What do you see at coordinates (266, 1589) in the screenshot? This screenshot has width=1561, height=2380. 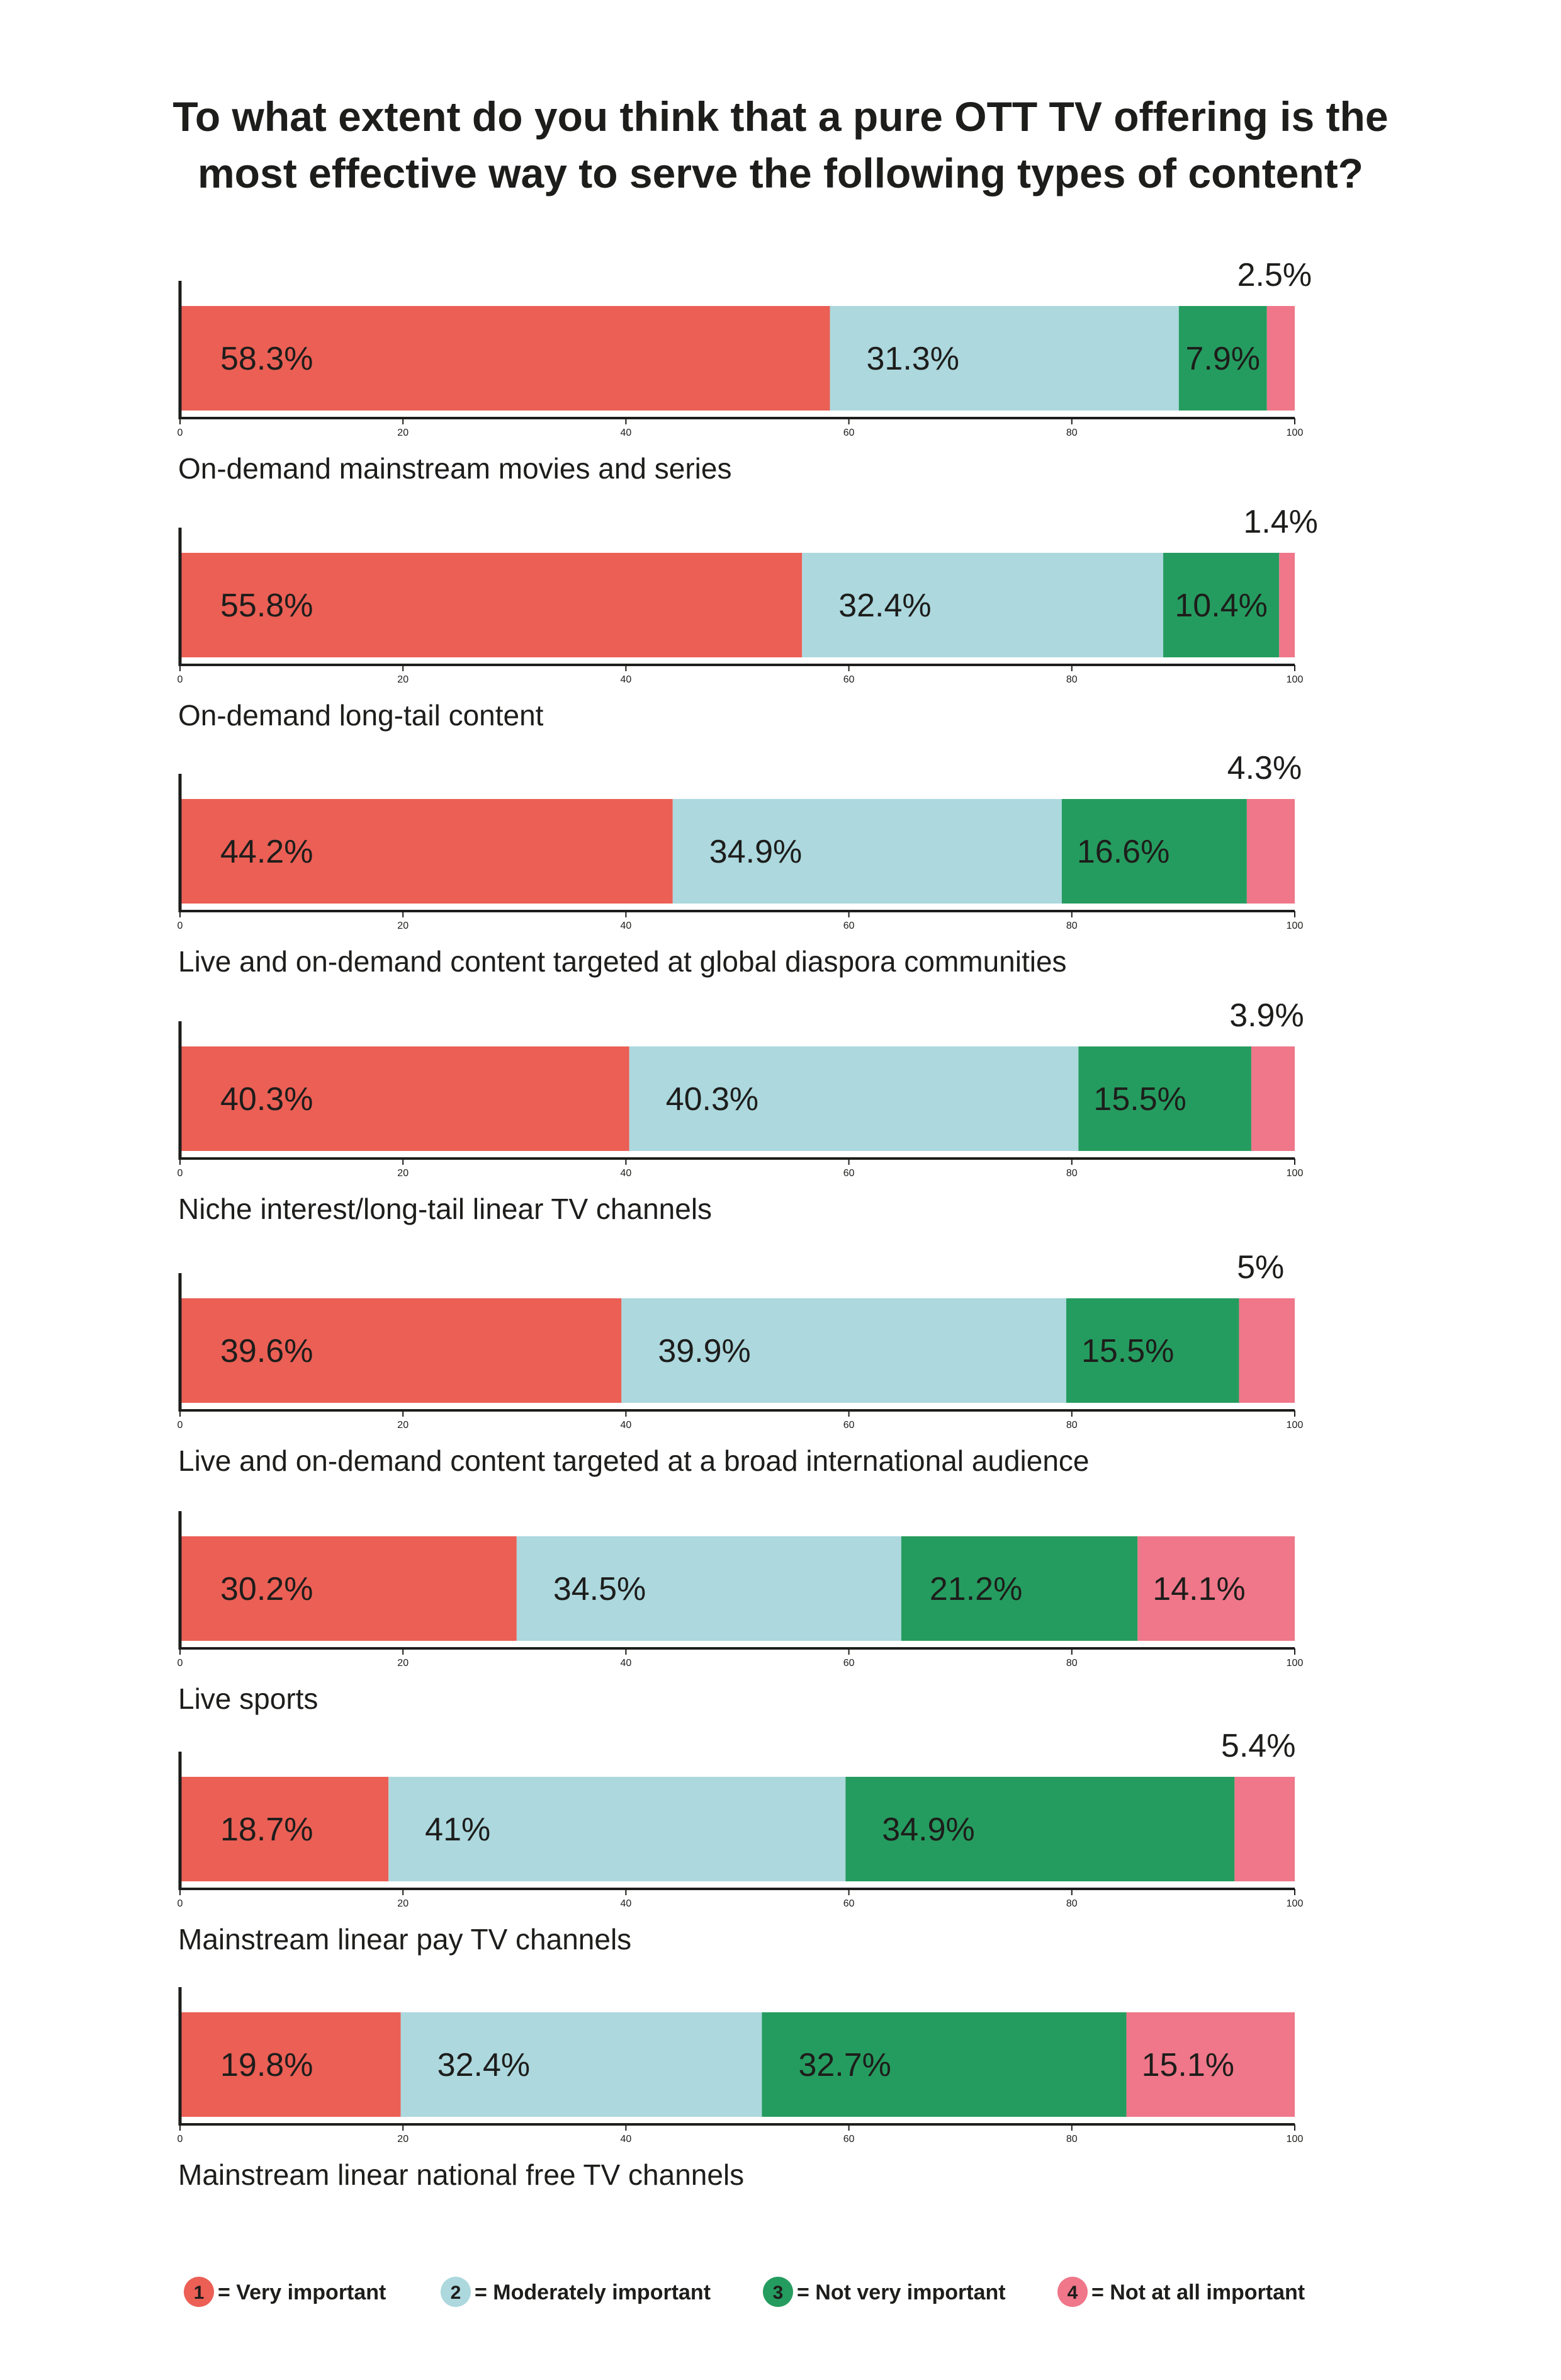 I see `data-label: 30.2%` at bounding box center [266, 1589].